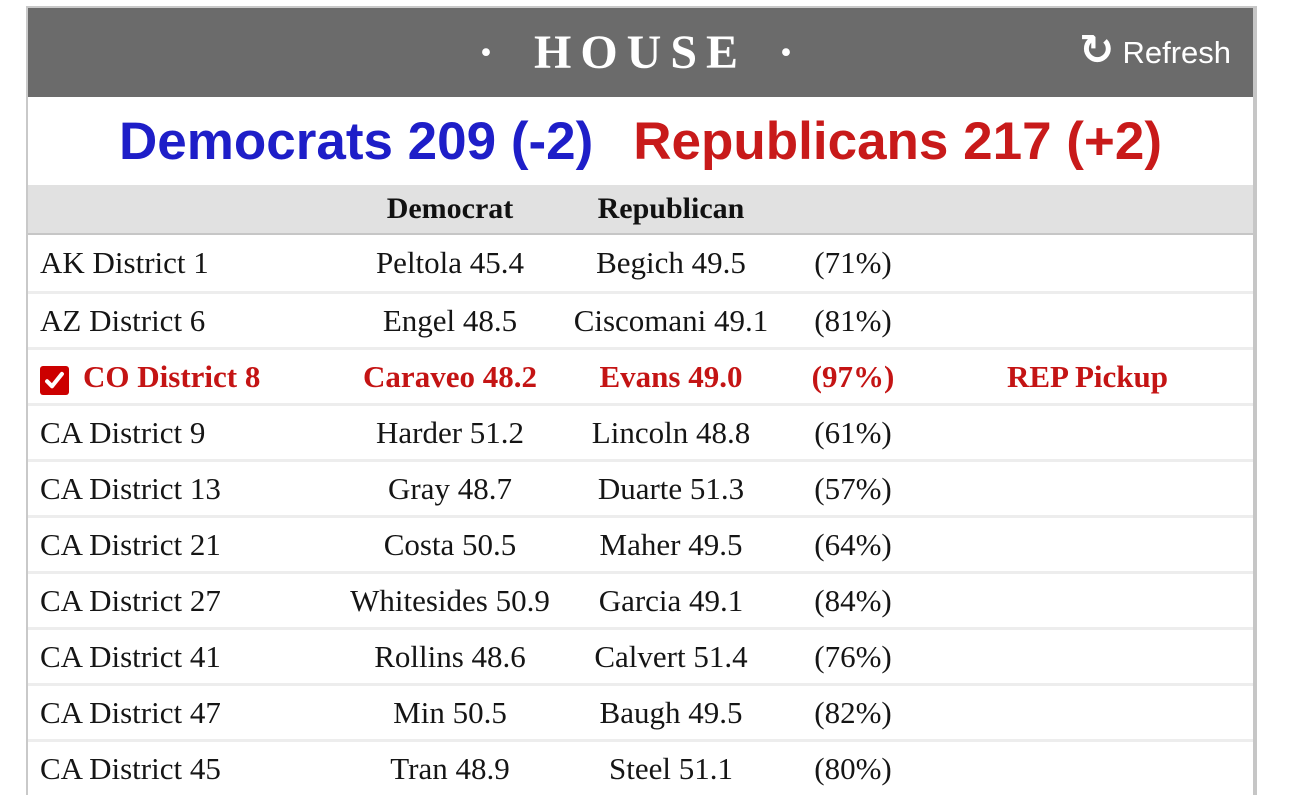 The image size is (1290, 795). I want to click on district-cell: CA District 9, so click(185, 431).